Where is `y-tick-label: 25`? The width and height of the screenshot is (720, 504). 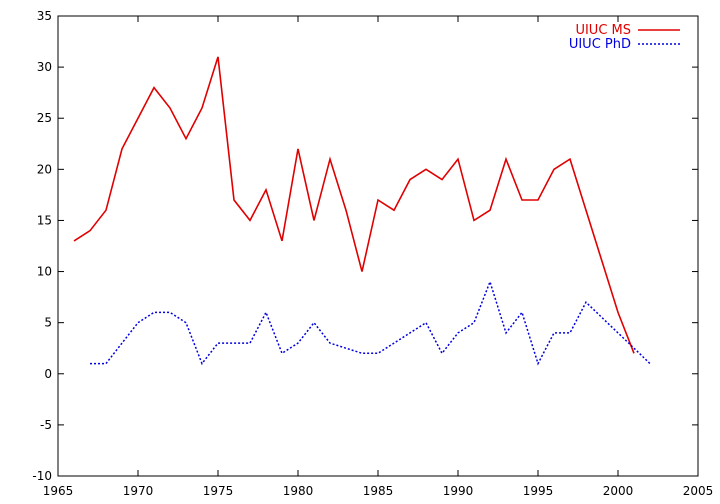
y-tick-label: 25 is located at coordinates (44, 118).